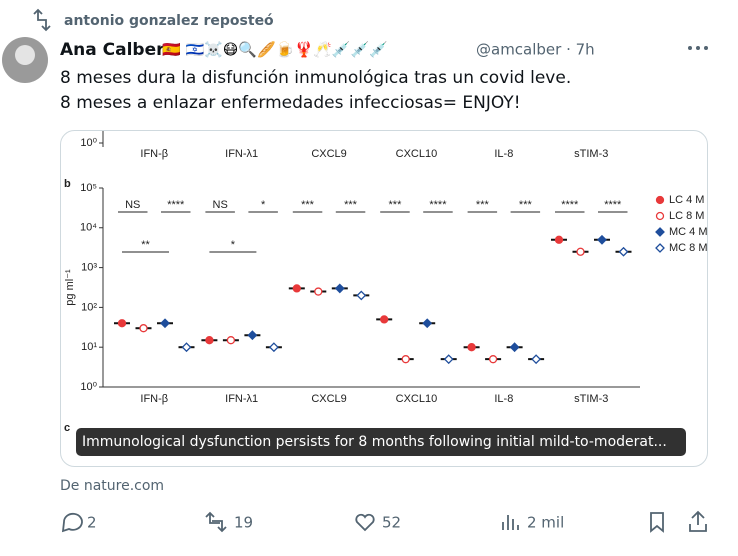 The width and height of the screenshot is (738, 556). What do you see at coordinates (688, 232) in the screenshot?
I see `legend-label: MC 4 M` at bounding box center [688, 232].